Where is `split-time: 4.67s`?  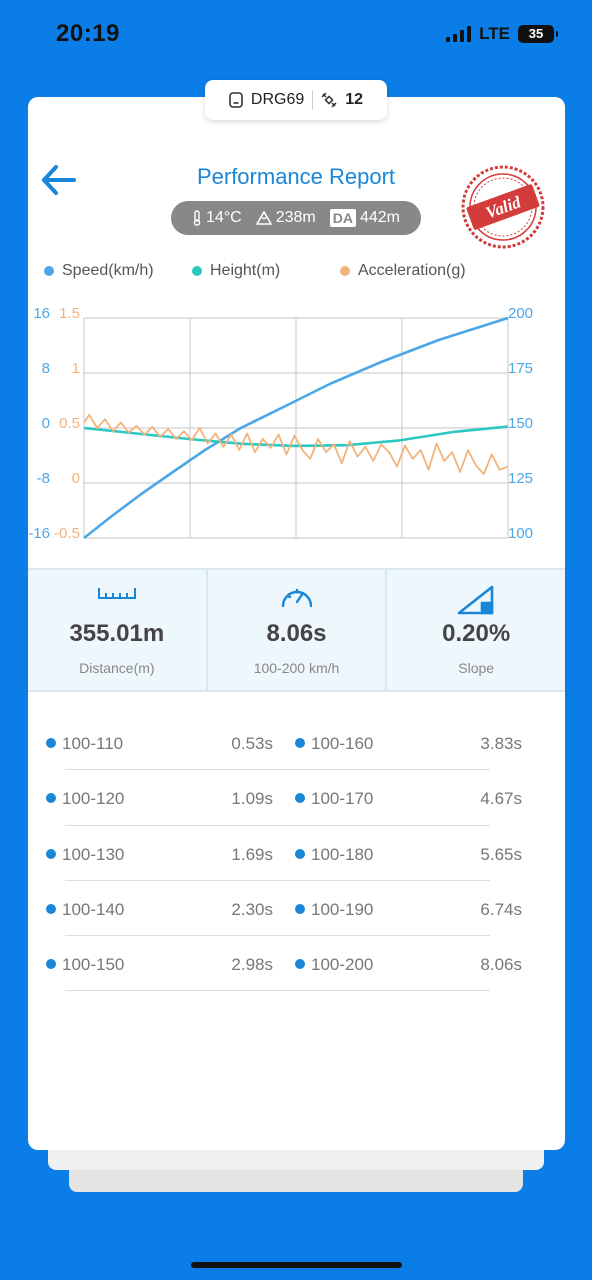
split-time: 4.67s is located at coordinates (501, 799).